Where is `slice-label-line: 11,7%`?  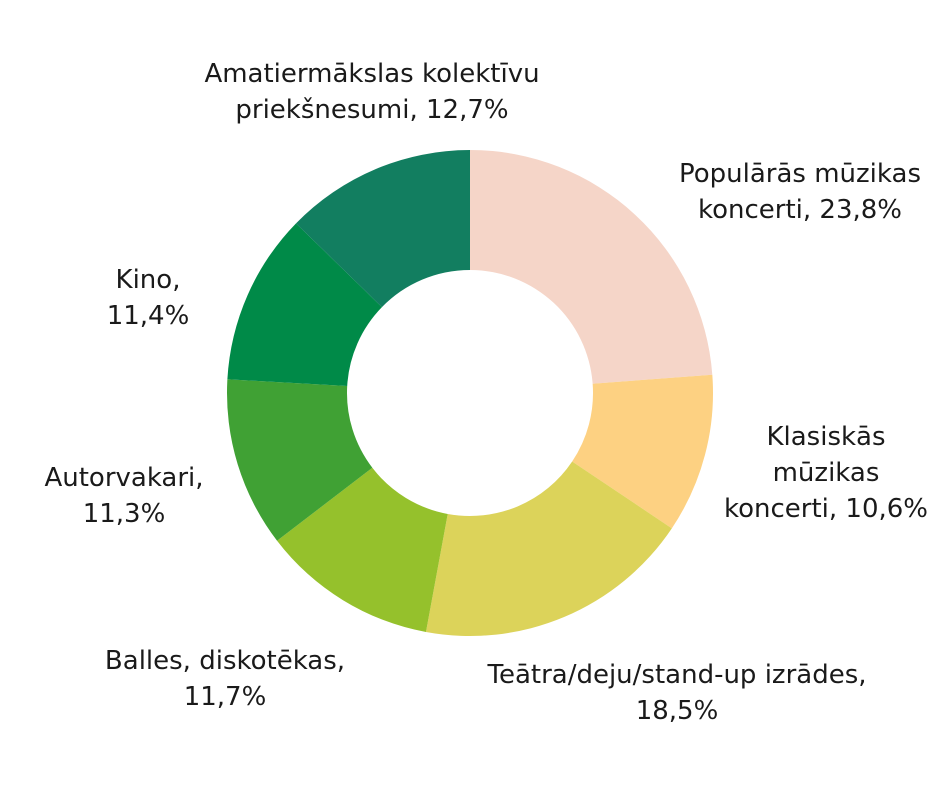
slice-label-line: 11,7% is located at coordinates (225, 697).